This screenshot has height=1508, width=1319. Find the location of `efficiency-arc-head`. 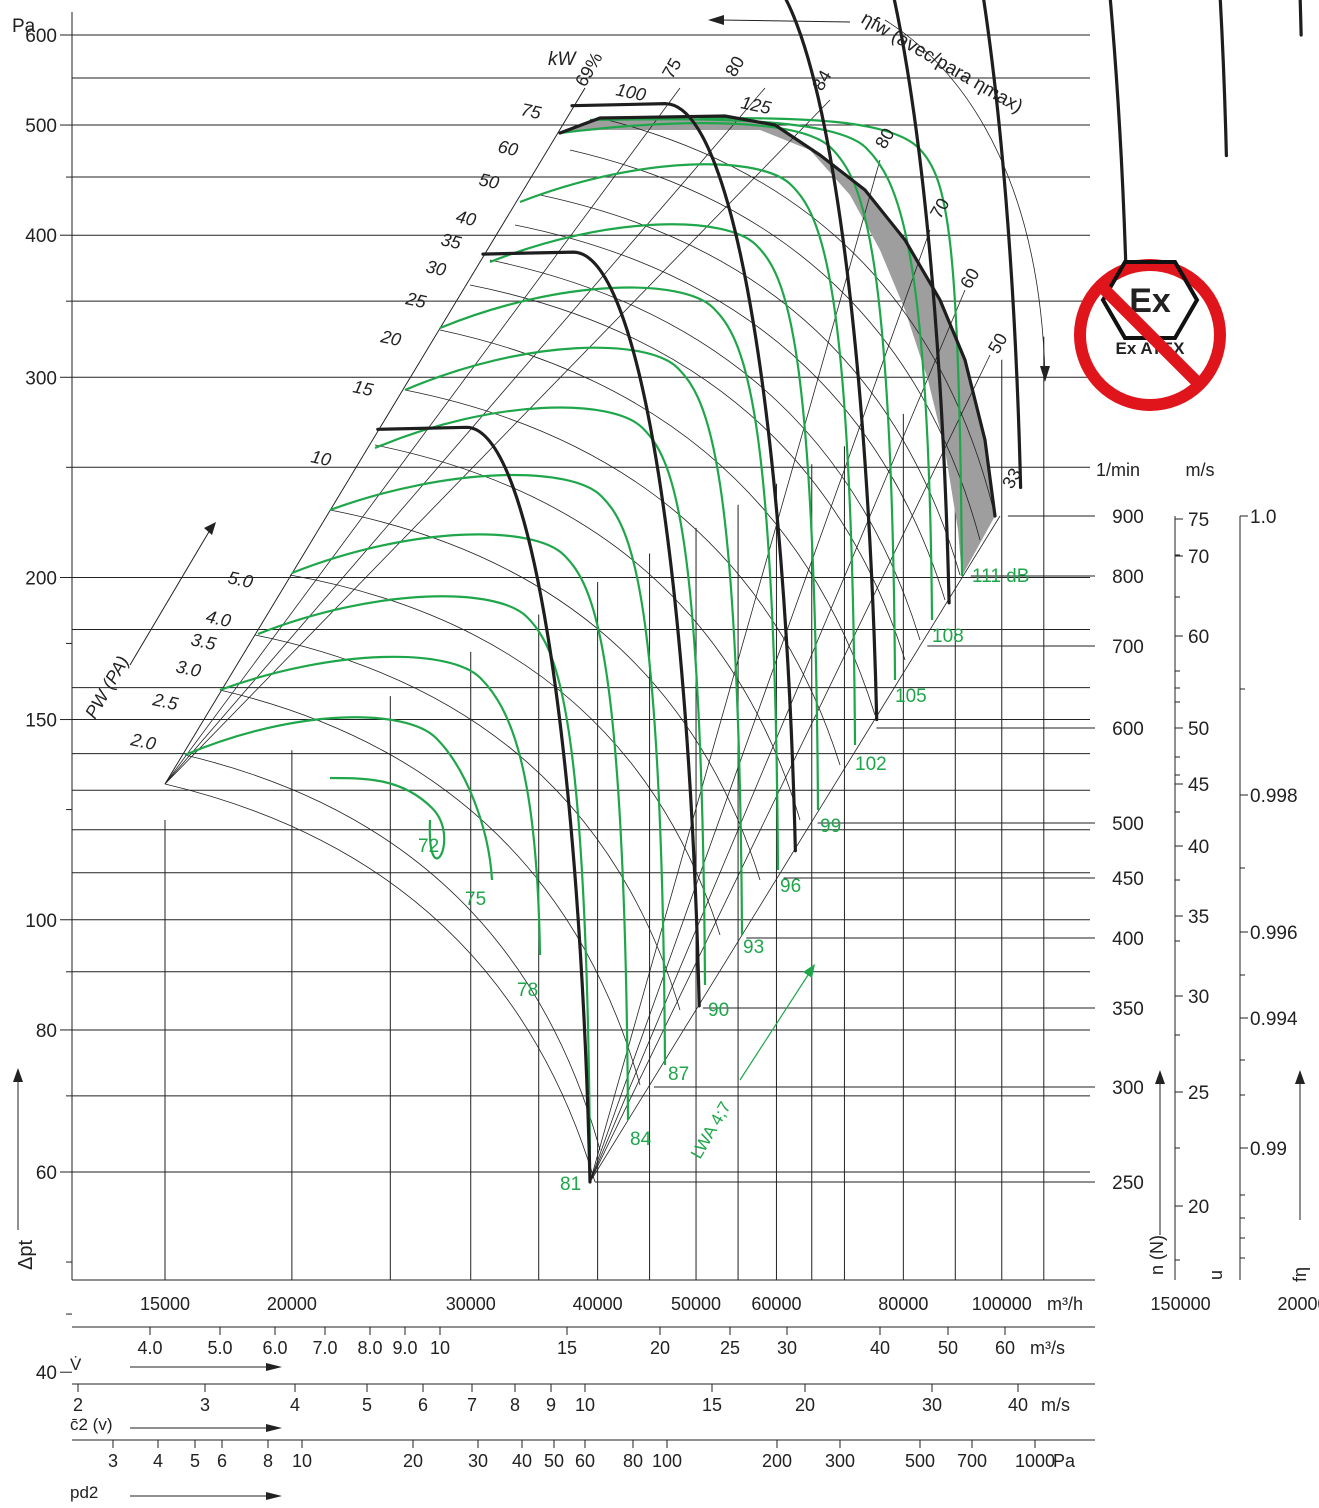

efficiency-arc-head is located at coordinates (1045, 374).